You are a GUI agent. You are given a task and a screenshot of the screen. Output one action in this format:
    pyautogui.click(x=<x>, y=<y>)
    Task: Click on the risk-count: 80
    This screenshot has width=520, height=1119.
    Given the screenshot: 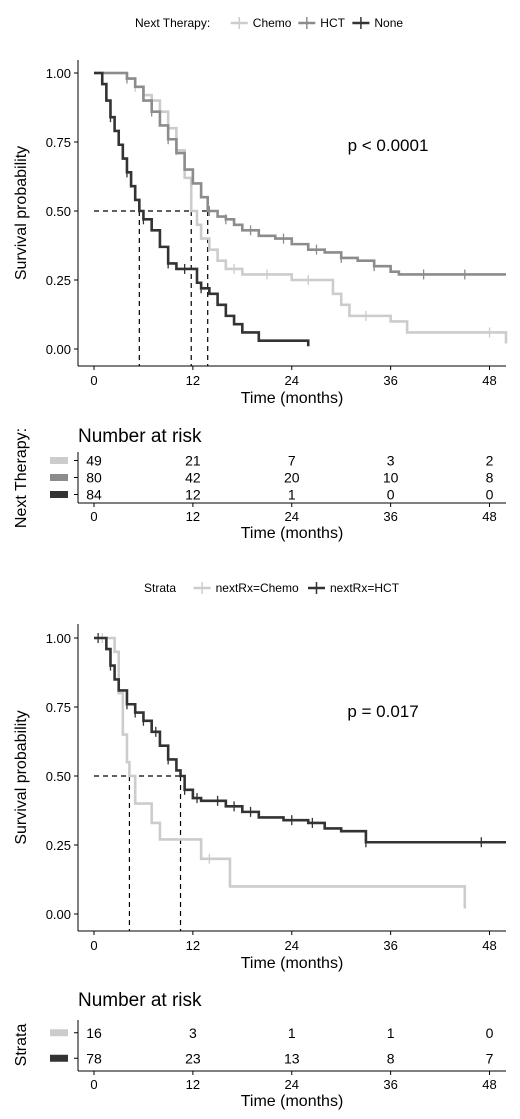 What is the action you would take?
    pyautogui.click(x=94, y=478)
    